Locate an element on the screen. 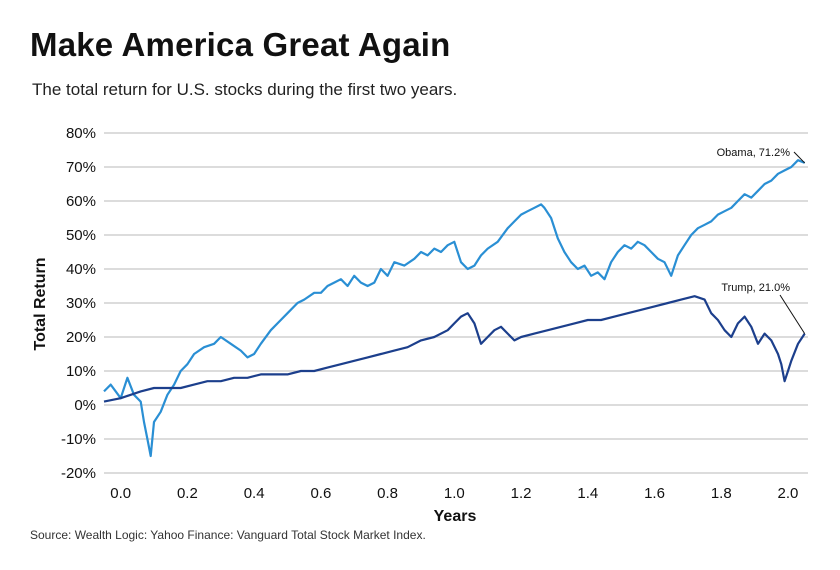 This screenshot has width=840, height=570. x-tick-label: 0.8 is located at coordinates (387, 493).